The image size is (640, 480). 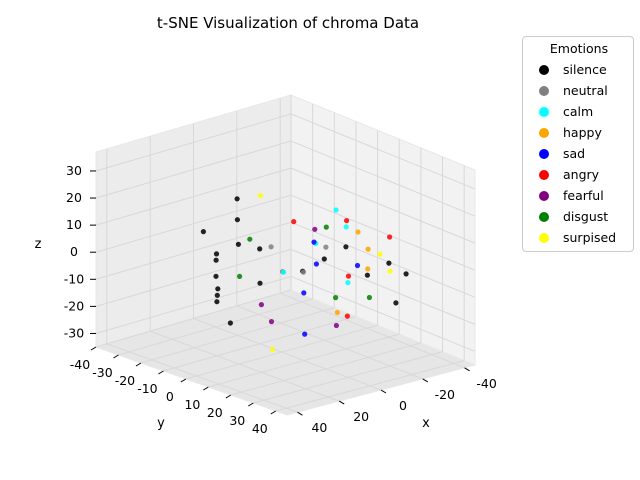 I want to click on y-tick-label: -30, so click(x=102, y=372).